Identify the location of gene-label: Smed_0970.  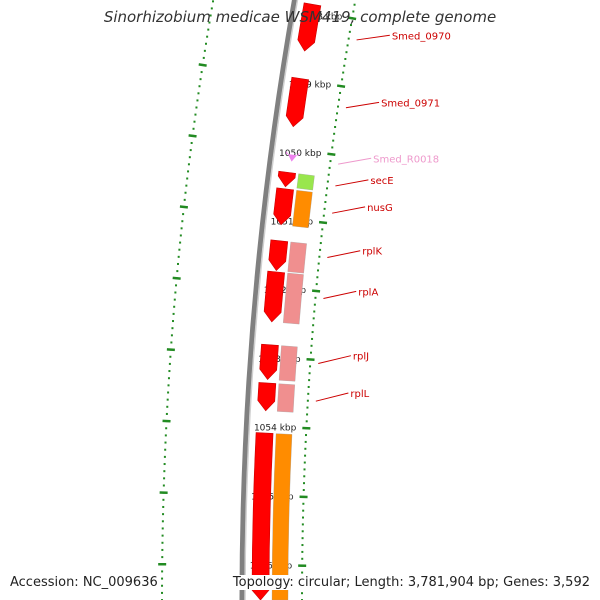
(421, 36).